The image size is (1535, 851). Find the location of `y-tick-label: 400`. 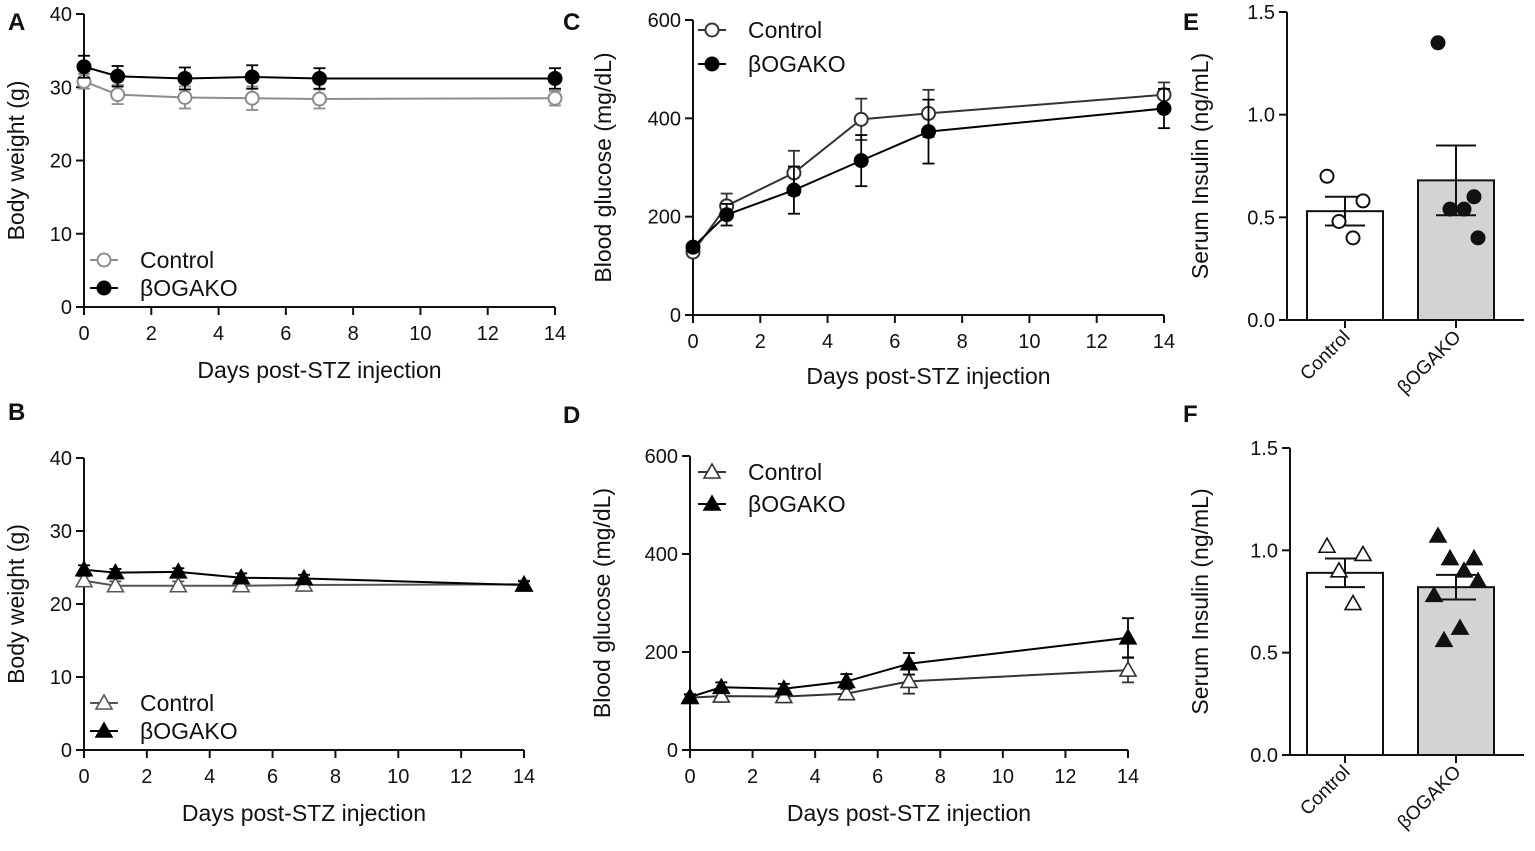

y-tick-label: 400 is located at coordinates (661, 555).